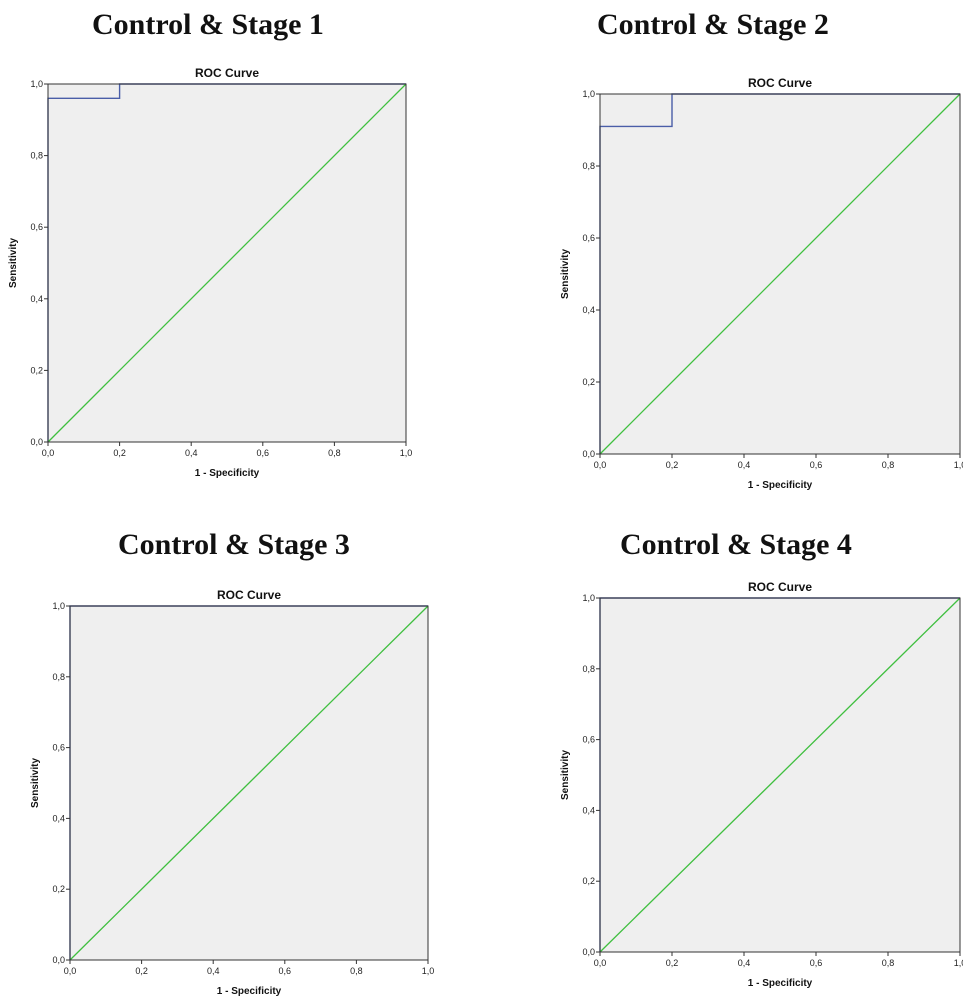 This screenshot has height=1006, width=963. What do you see at coordinates (208, 24) in the screenshot?
I see `panel-1-heading: Control & Stage 1` at bounding box center [208, 24].